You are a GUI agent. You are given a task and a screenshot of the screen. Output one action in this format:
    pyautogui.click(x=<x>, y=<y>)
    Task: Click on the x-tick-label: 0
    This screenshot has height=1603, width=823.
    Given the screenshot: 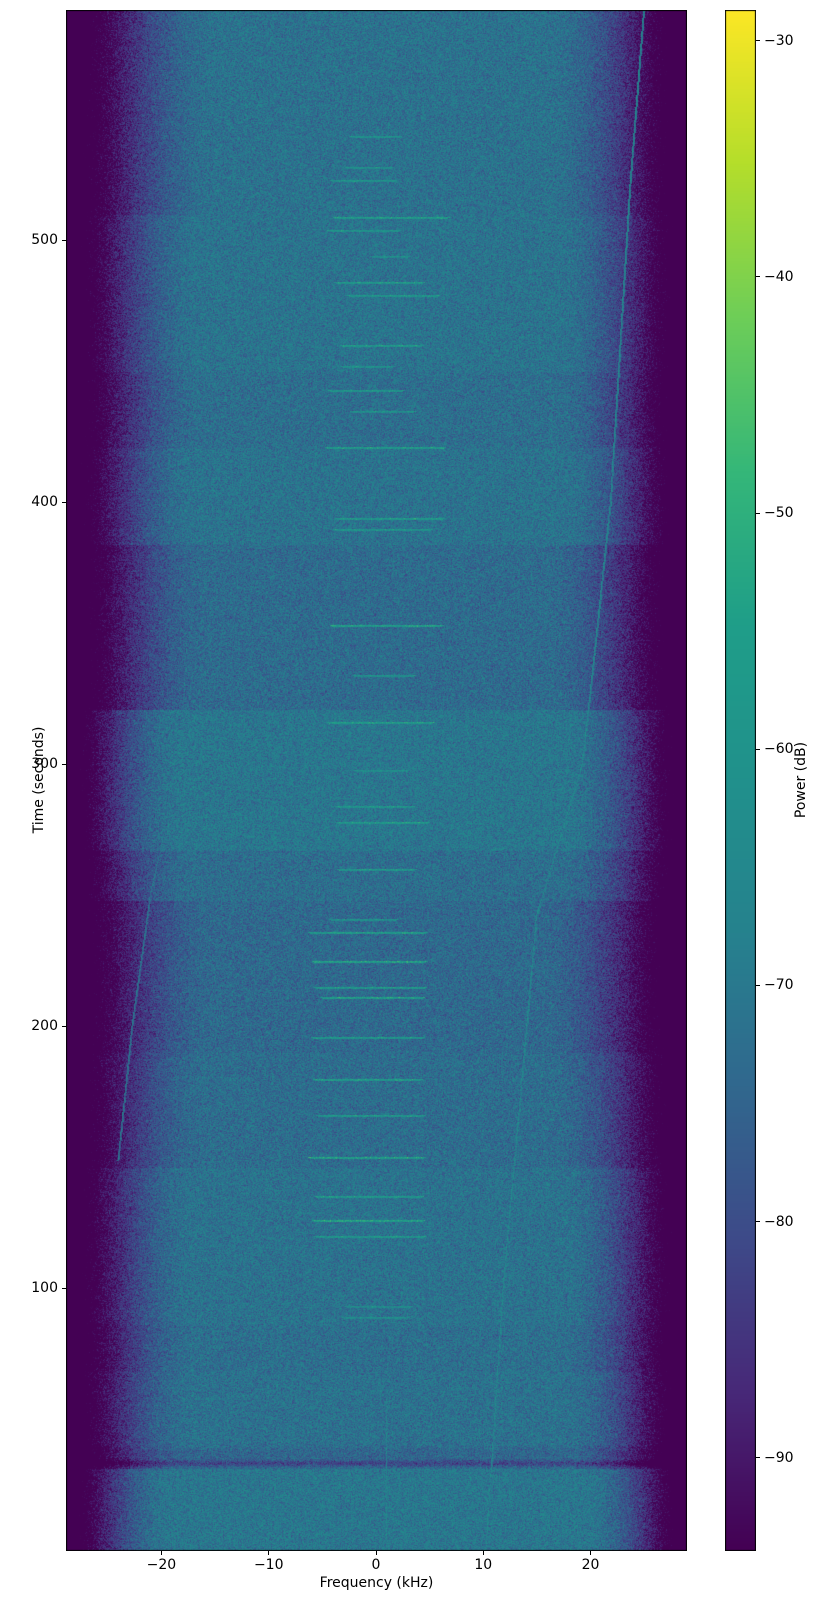 What is the action you would take?
    pyautogui.click(x=376, y=1565)
    